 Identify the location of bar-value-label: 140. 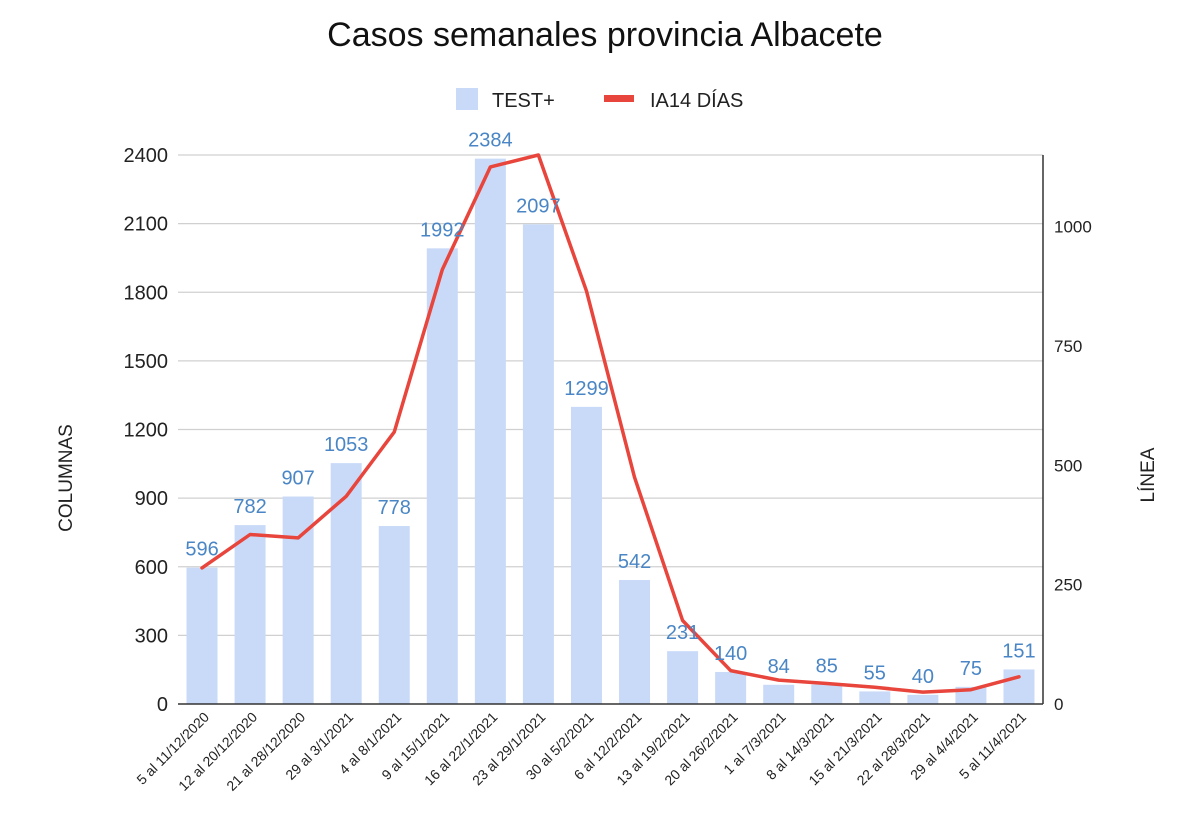
(730, 654).